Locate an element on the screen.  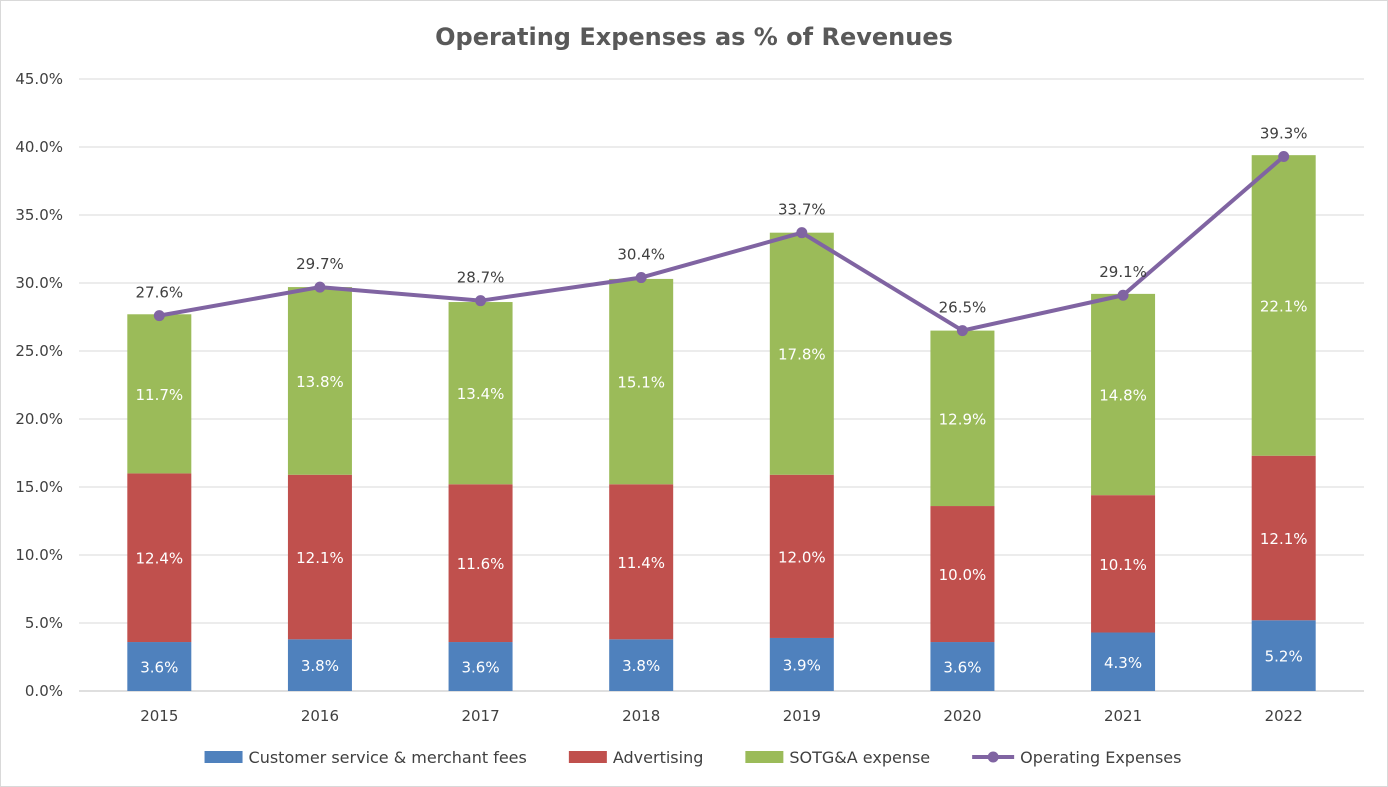
bar-data-label: 5.2% is located at coordinates (1284, 657).